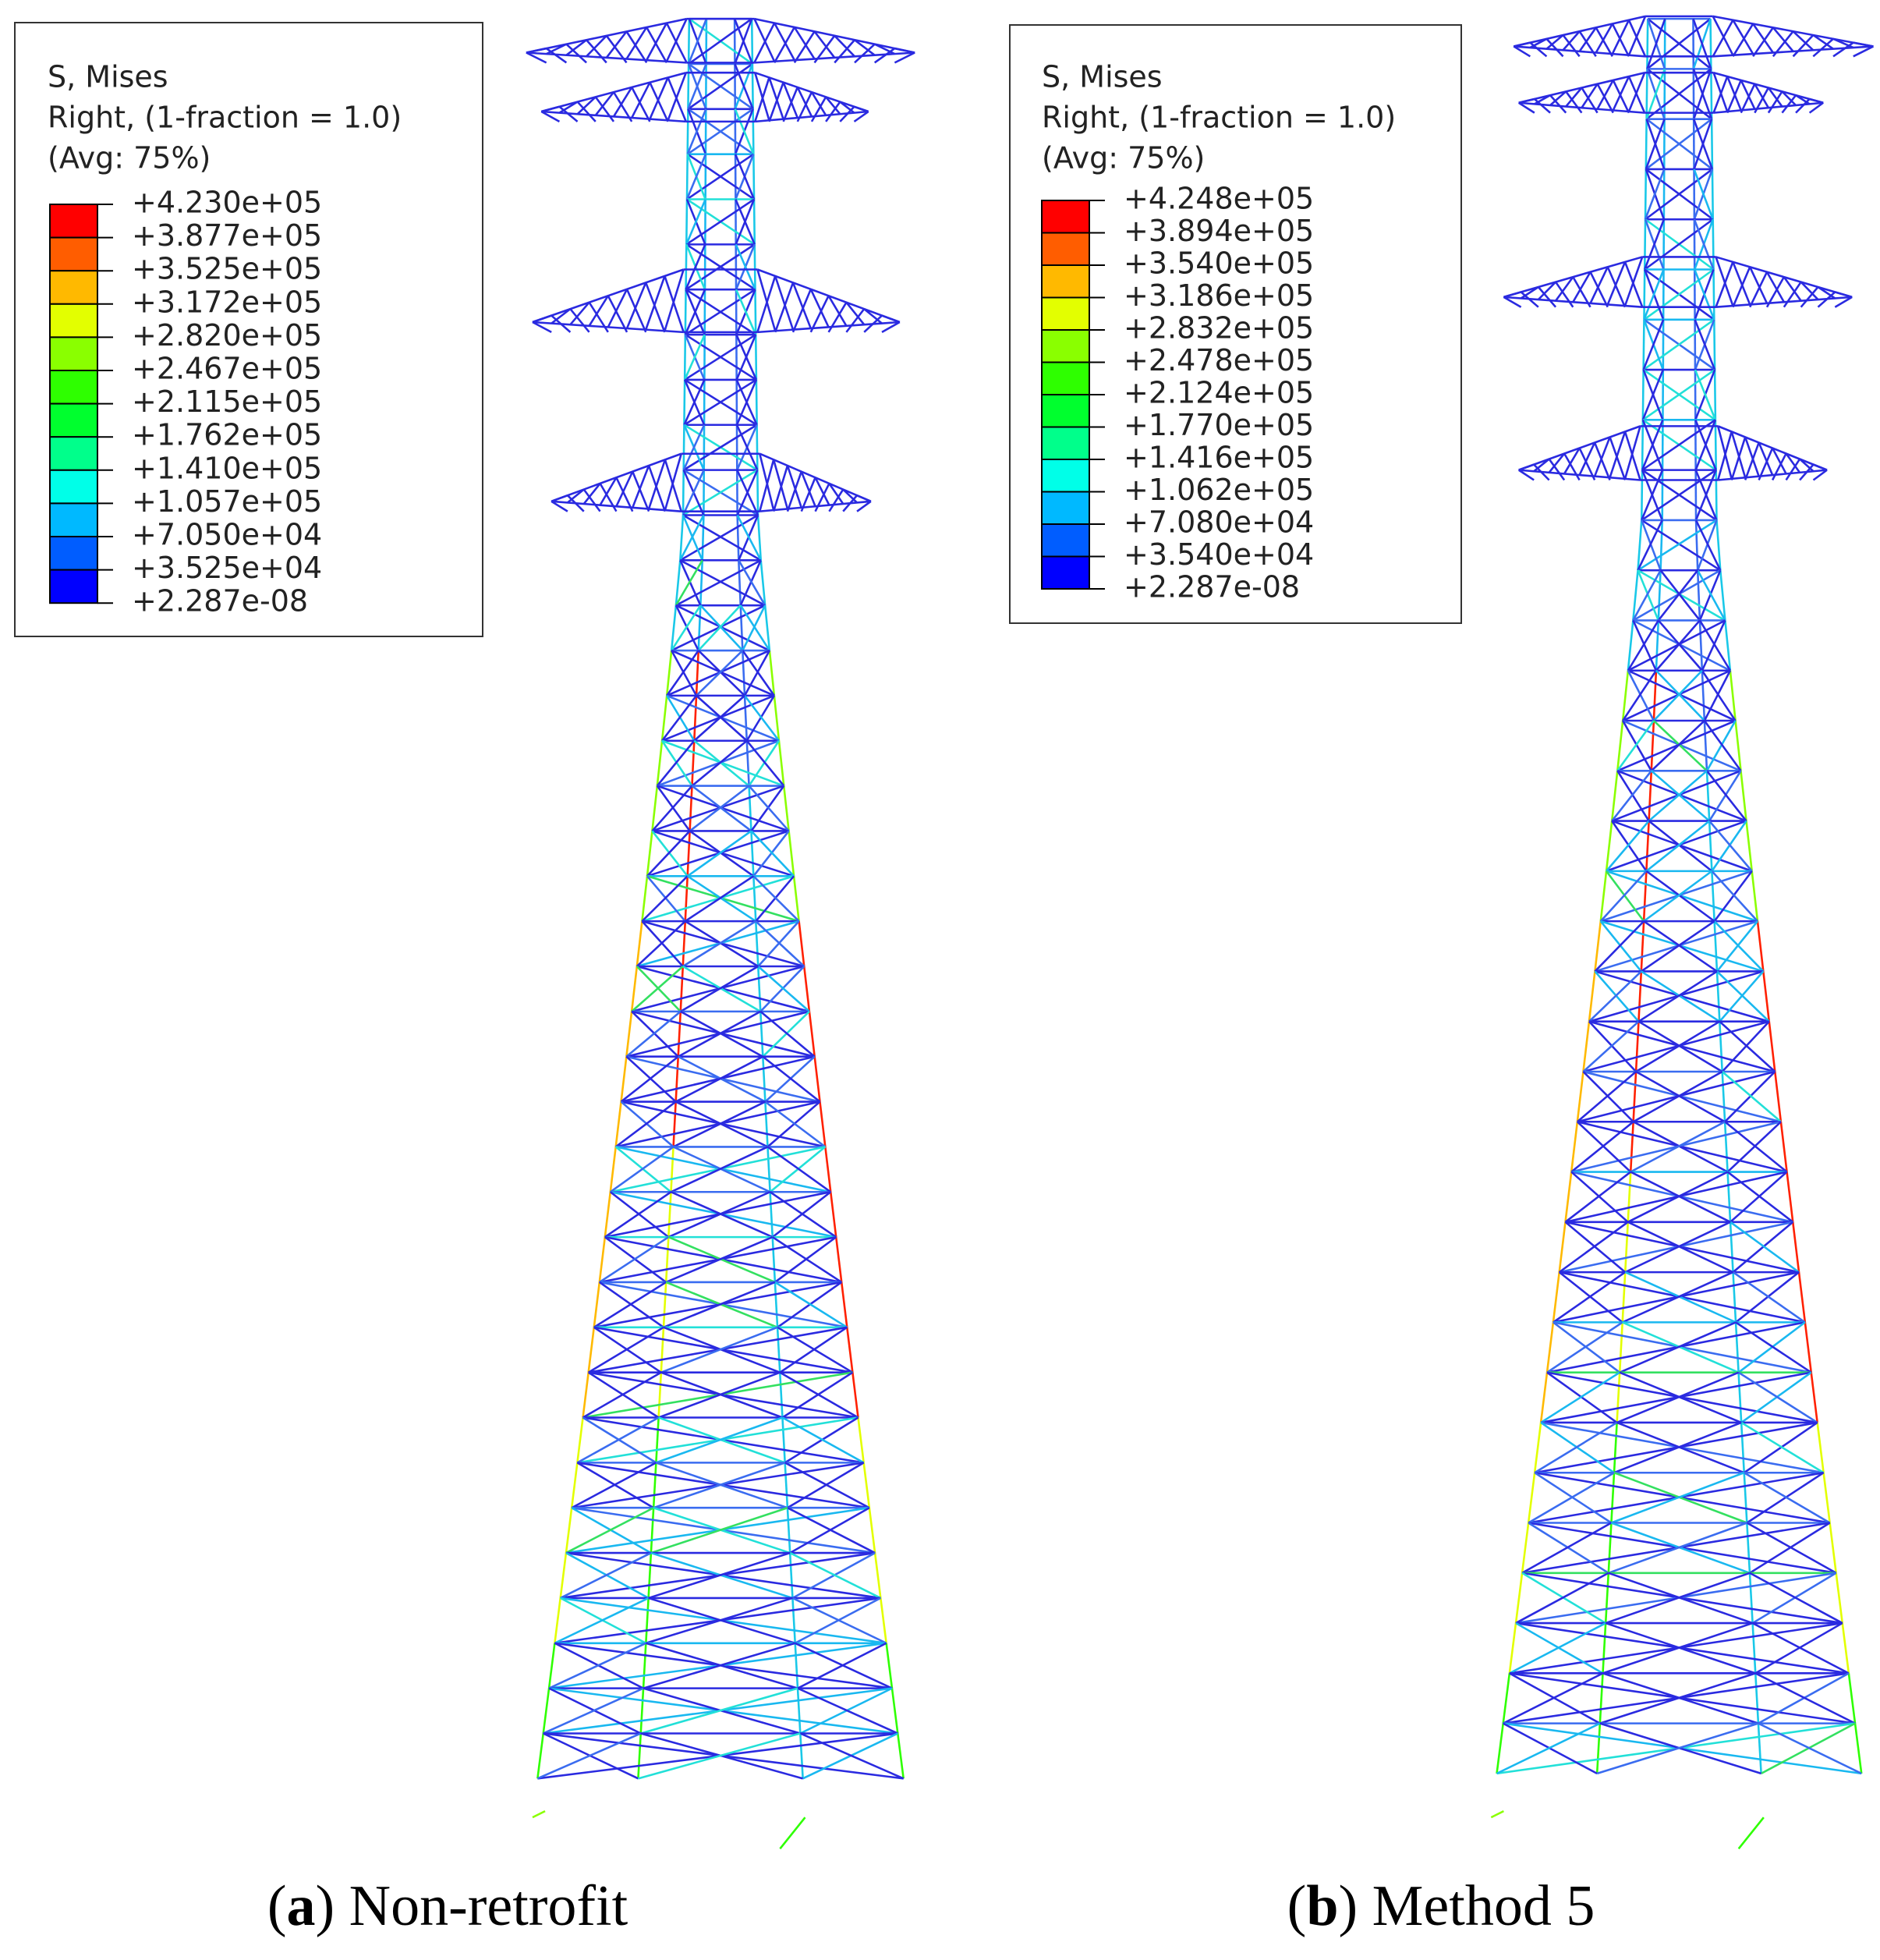 This screenshot has height=1960, width=1880. What do you see at coordinates (1219, 329) in the screenshot?
I see `level-label: +2.832e+05` at bounding box center [1219, 329].